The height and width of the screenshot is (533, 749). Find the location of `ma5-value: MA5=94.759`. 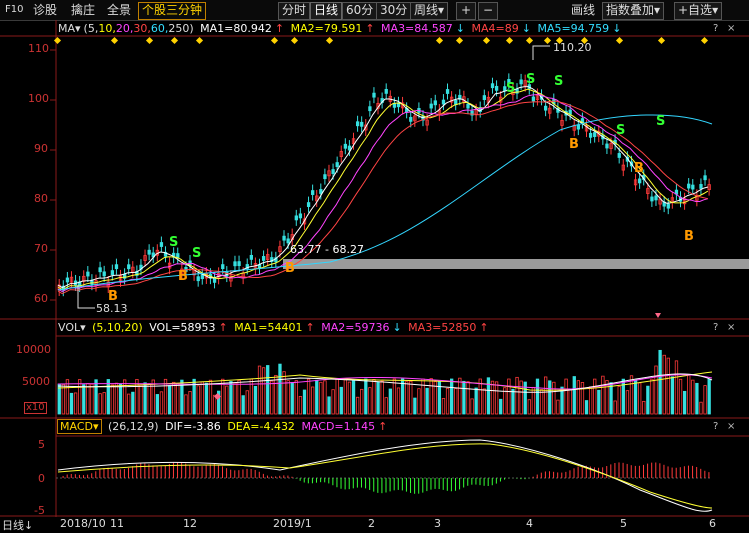

ma5-value: MA5=94.759 is located at coordinates (573, 28).